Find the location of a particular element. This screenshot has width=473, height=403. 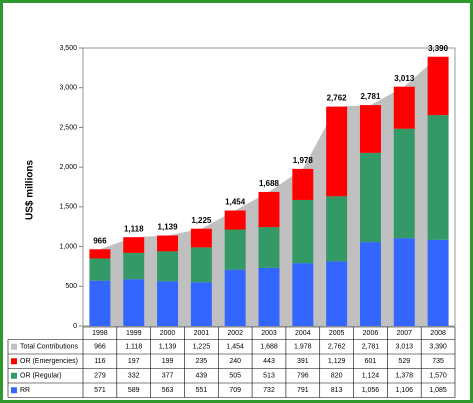

table-value: 820 is located at coordinates (337, 376).